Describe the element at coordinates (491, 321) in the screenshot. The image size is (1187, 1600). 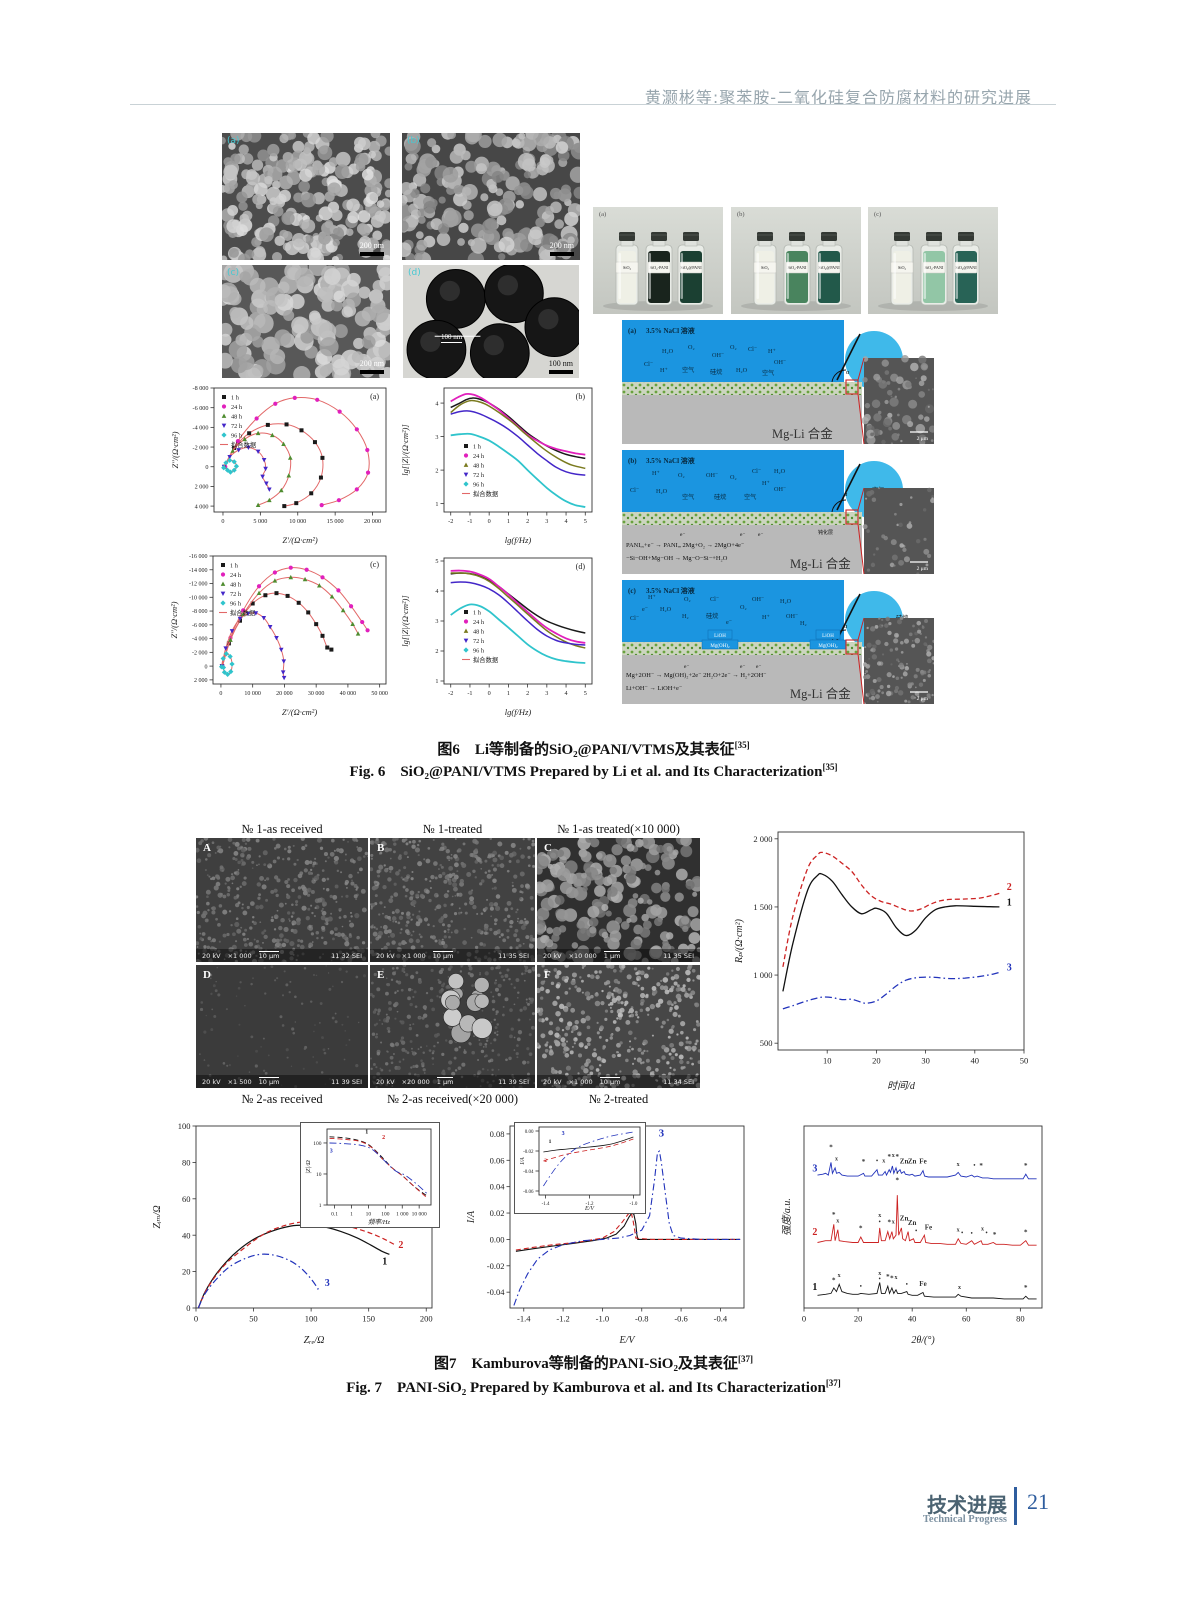
I see `fig6-tem-panel-d: (d) 100 nm 100 nm` at that location.